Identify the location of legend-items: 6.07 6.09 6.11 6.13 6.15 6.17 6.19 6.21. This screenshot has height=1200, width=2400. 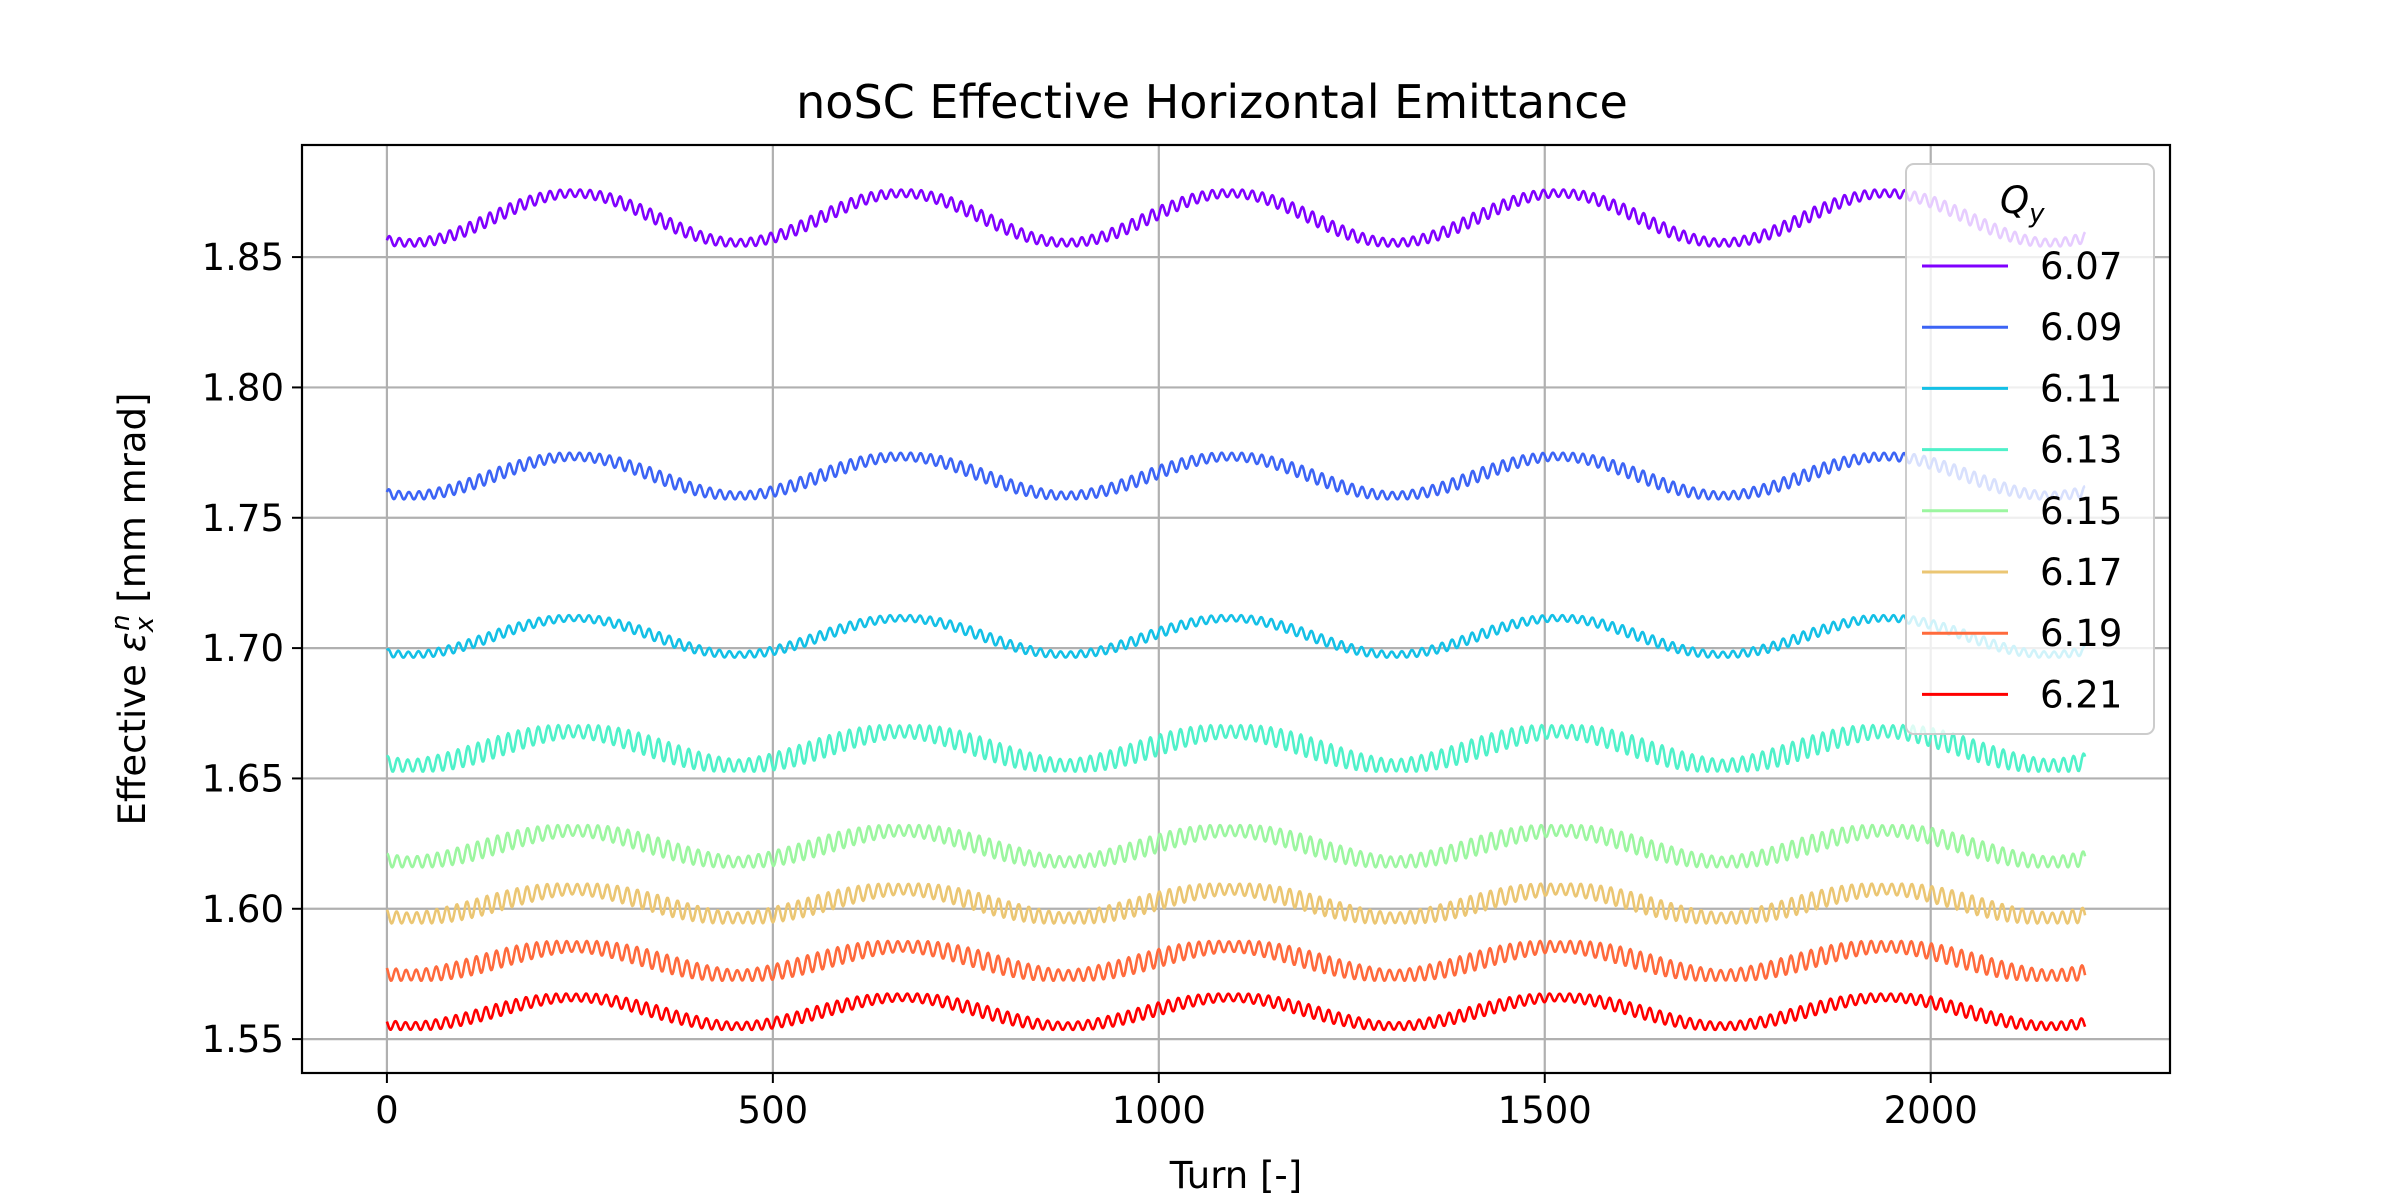
(2022, 480).